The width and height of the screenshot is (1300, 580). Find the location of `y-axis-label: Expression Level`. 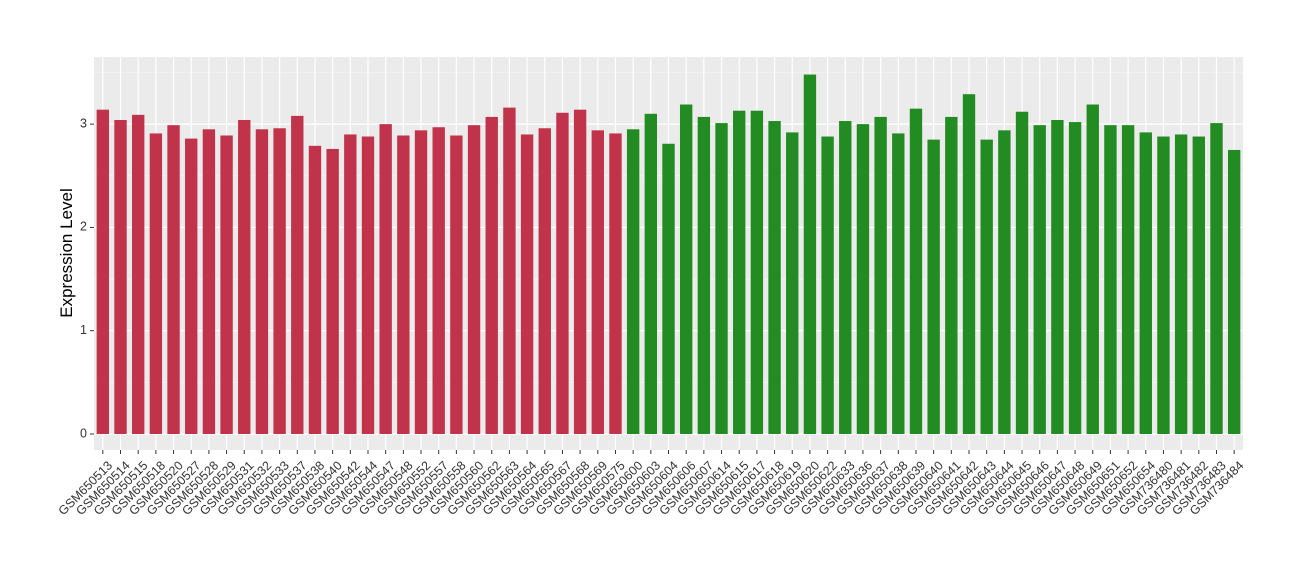

y-axis-label: Expression Level is located at coordinates (66, 252).